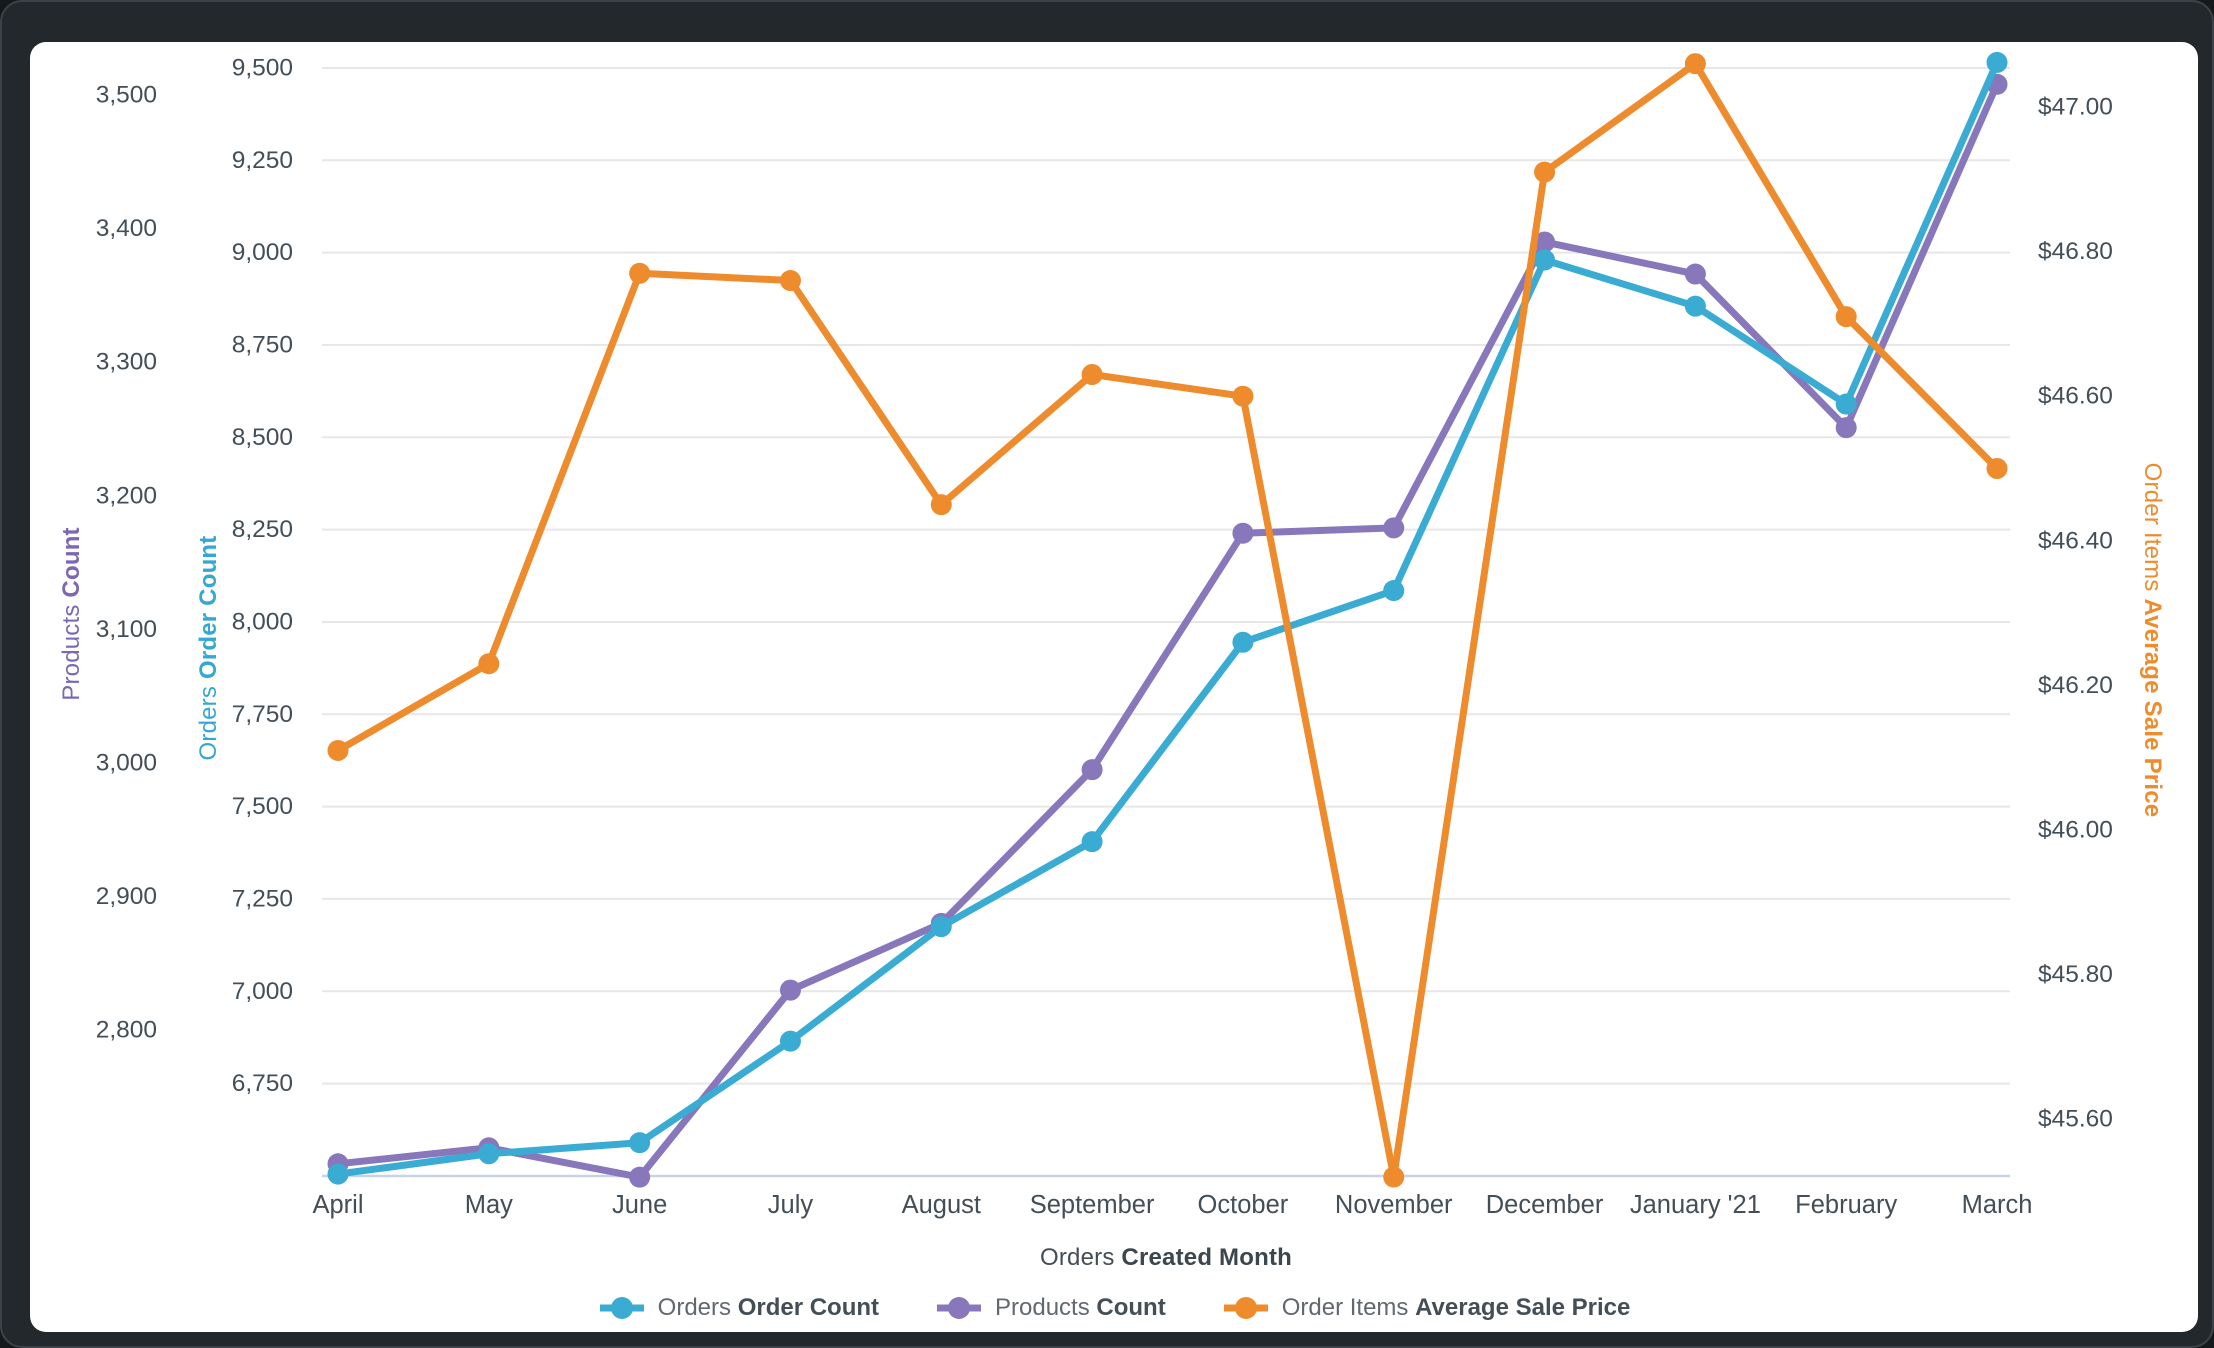  What do you see at coordinates (2075, 1119) in the screenshot?
I see `price-tick-label: $45.60` at bounding box center [2075, 1119].